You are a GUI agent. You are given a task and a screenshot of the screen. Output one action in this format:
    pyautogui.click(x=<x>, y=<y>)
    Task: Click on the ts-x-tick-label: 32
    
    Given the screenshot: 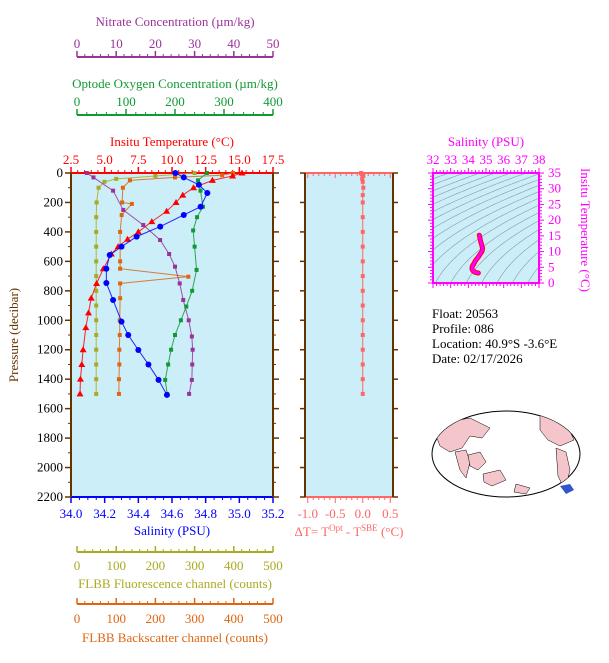 What is the action you would take?
    pyautogui.click(x=433, y=159)
    